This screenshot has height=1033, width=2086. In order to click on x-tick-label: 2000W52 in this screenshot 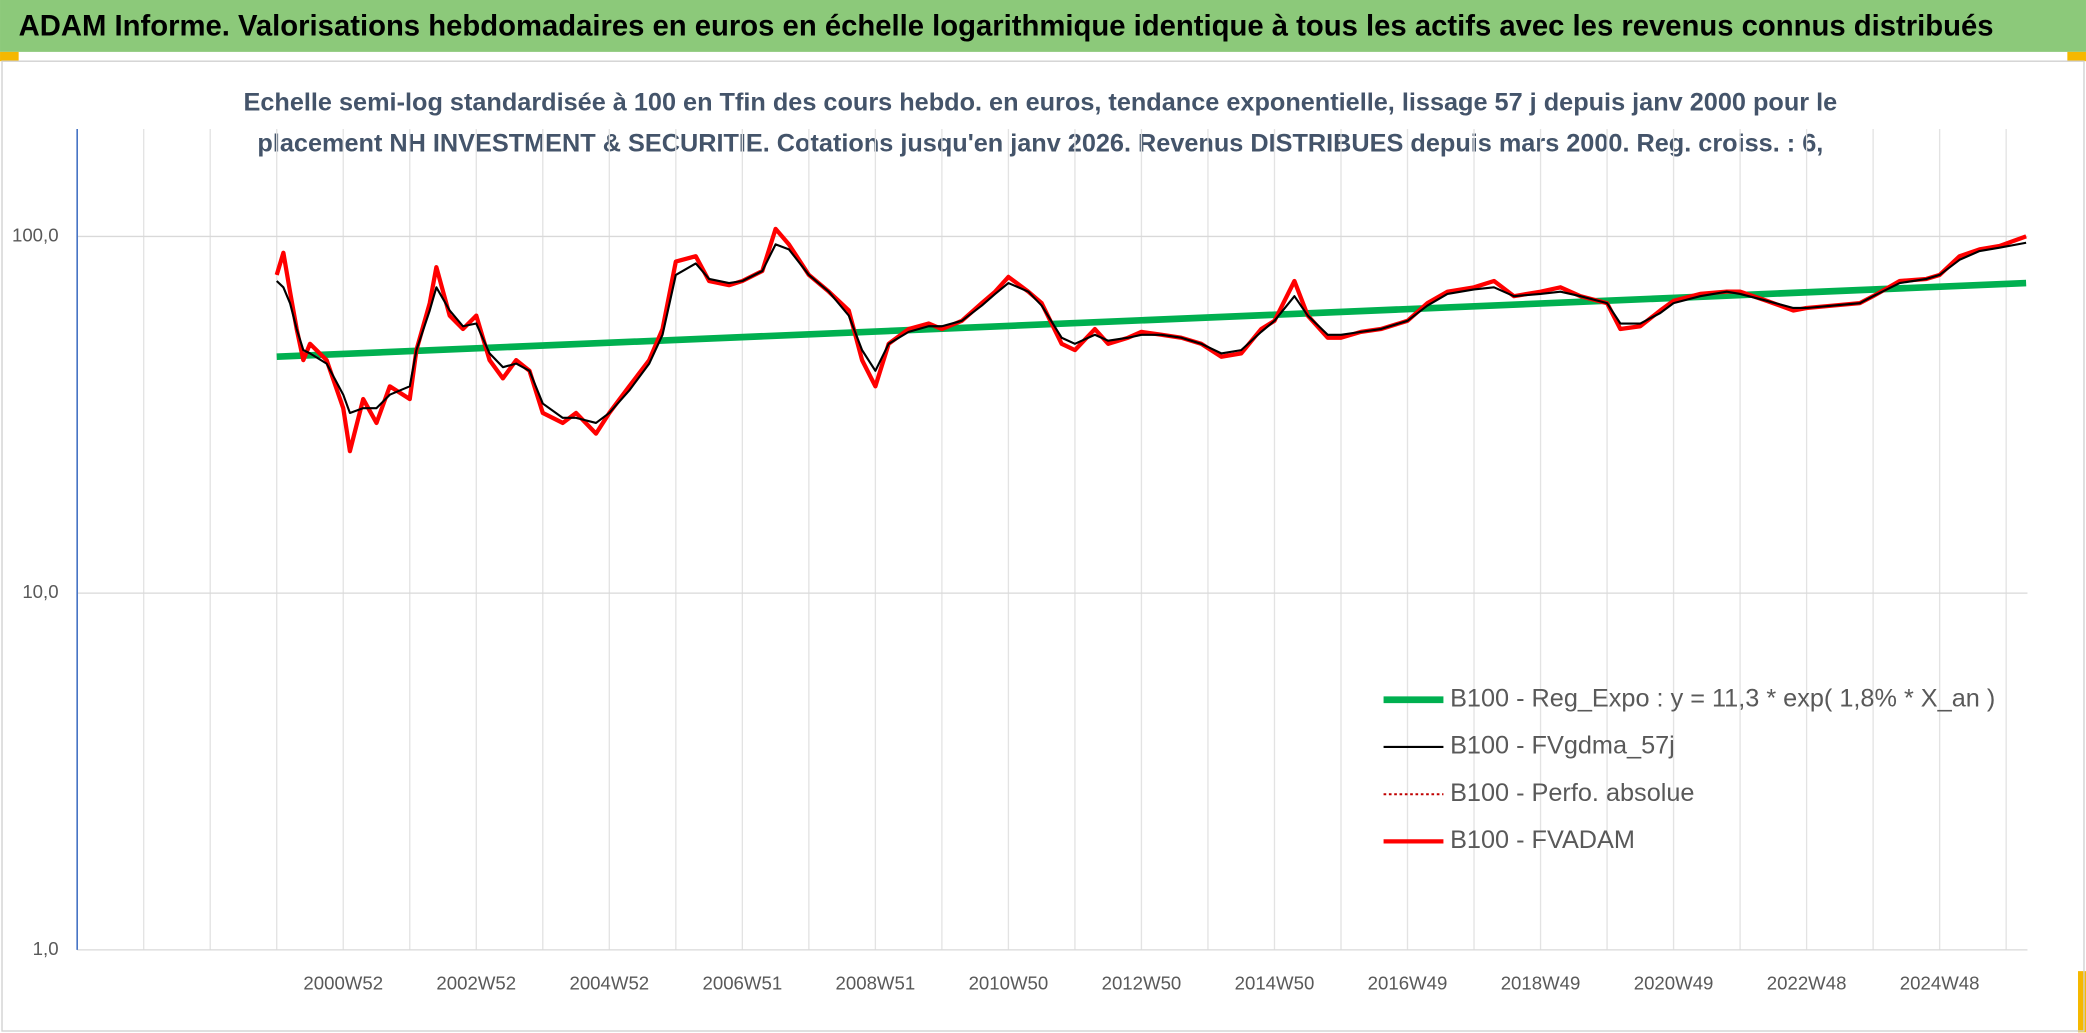, I will do `click(343, 982)`.